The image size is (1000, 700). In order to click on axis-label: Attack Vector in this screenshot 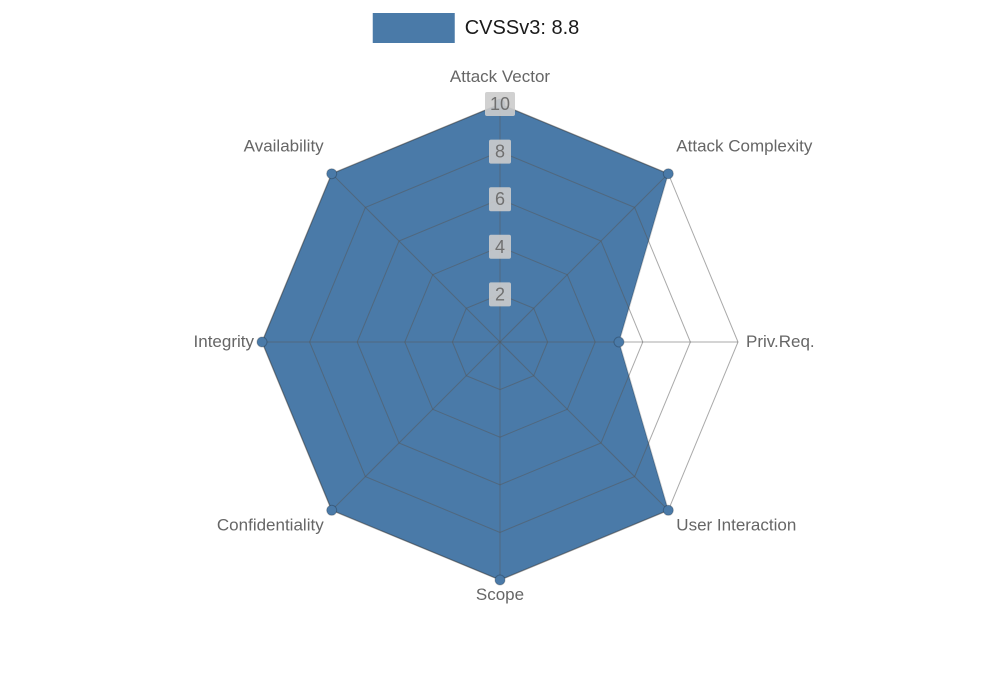, I will do `click(500, 76)`.